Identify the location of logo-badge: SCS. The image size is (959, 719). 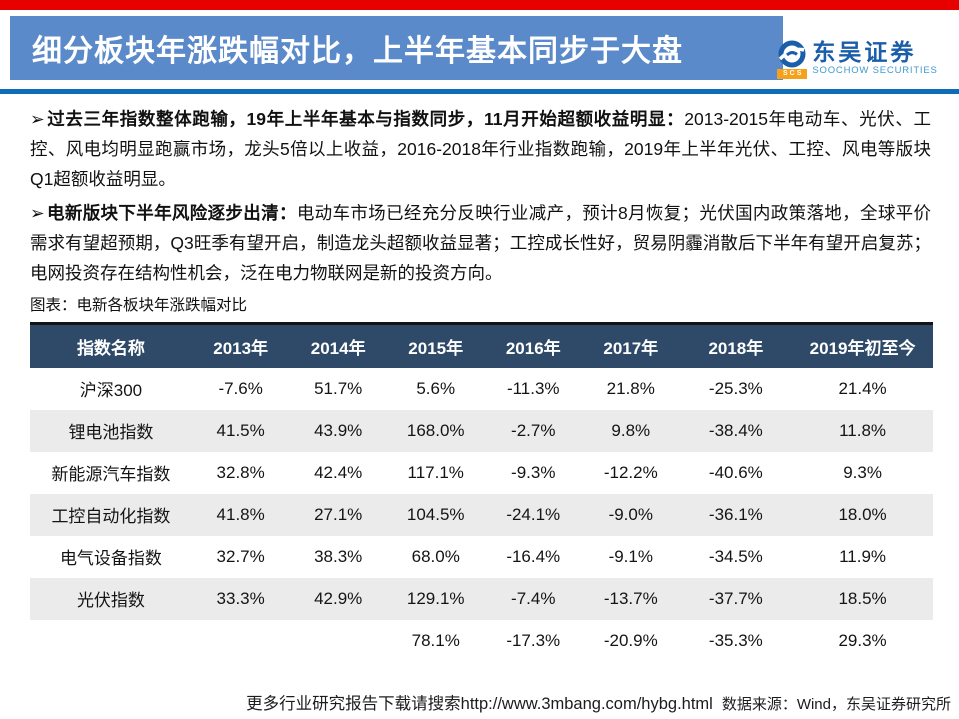
(792, 59).